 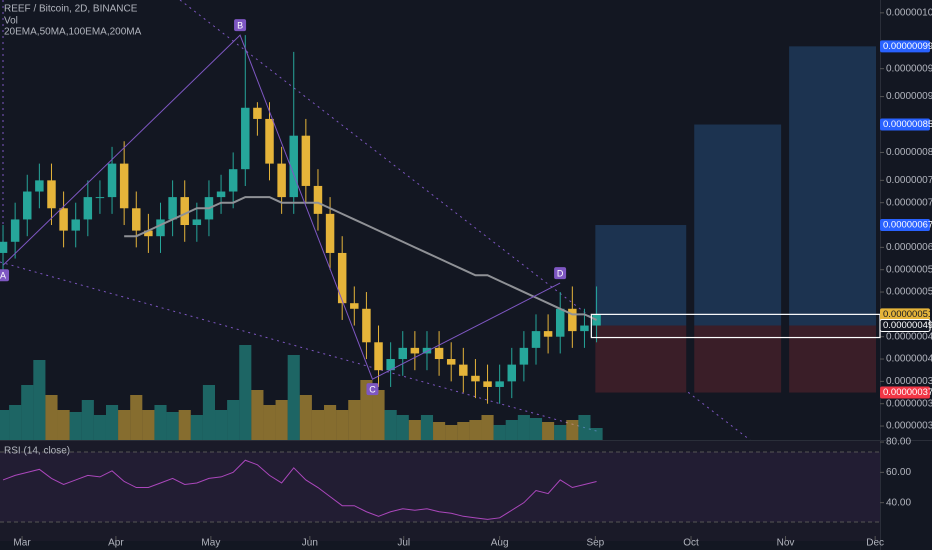 I want to click on price-badge-label: 0.00000051, so click(x=907, y=314).